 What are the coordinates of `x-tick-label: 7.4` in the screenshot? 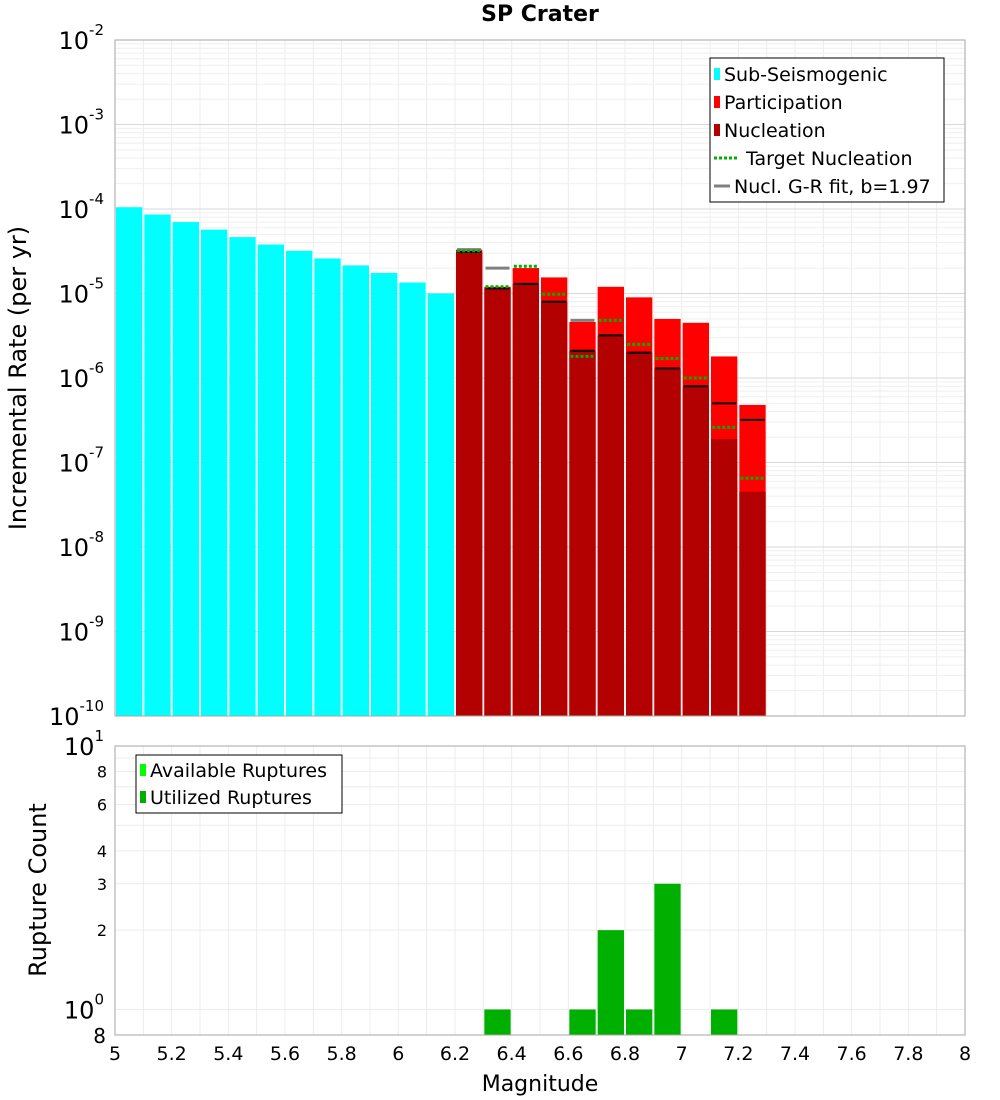 It's located at (795, 1054).